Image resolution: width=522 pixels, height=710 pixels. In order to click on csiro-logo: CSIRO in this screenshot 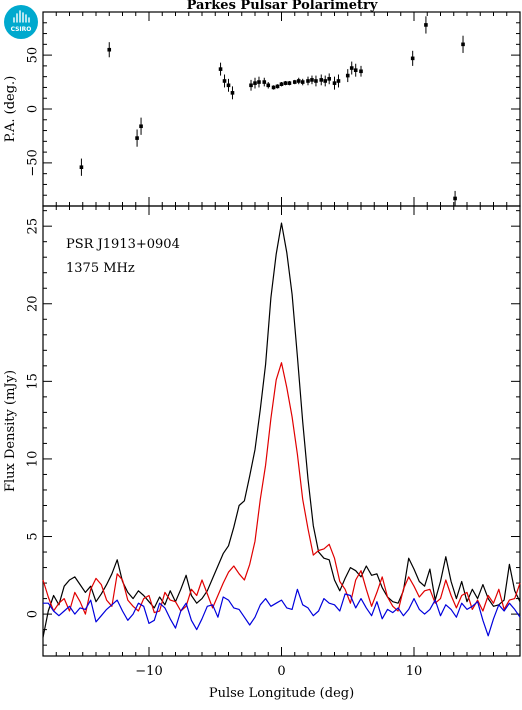, I will do `click(21, 22)`.